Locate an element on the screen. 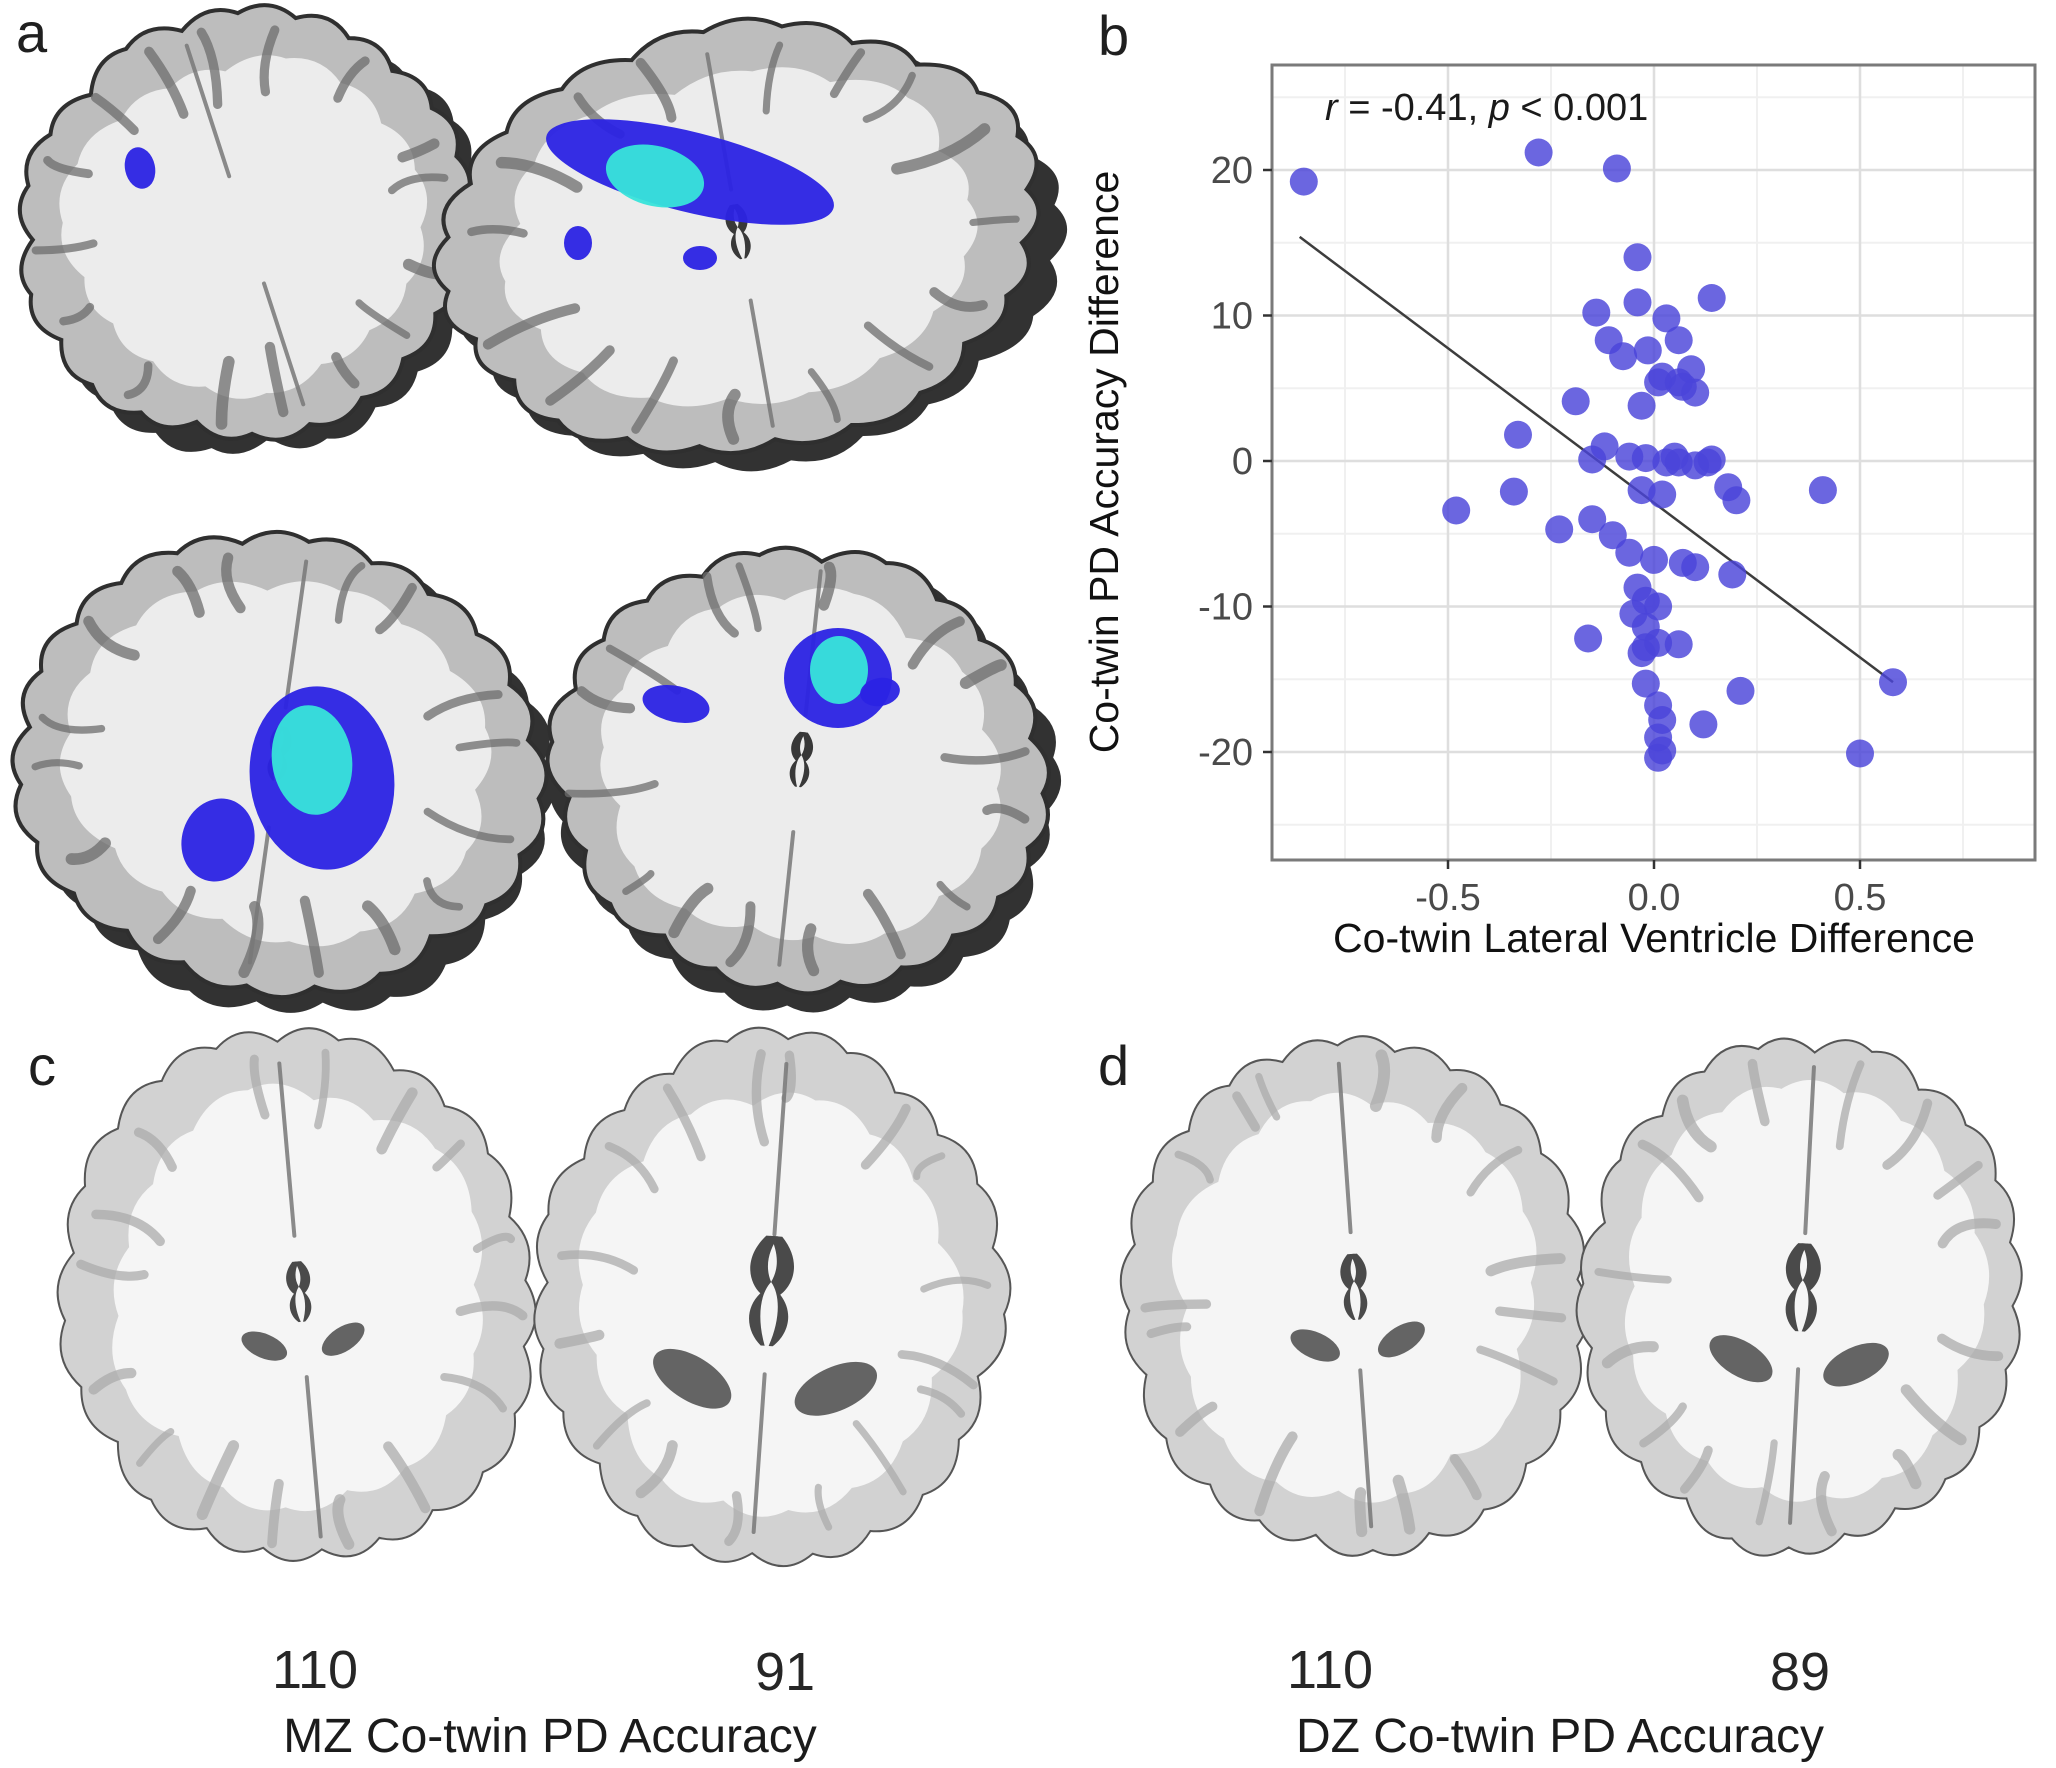 The image size is (2056, 1768). panel-d-caption: DZ Co-twin PD Accuracy is located at coordinates (1560, 1736).